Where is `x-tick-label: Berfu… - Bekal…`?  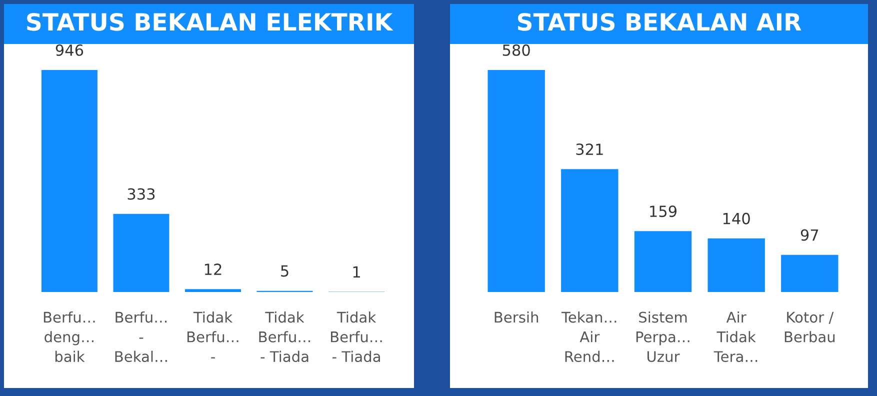 x-tick-label: Berfu… - Bekal… is located at coordinates (141, 336).